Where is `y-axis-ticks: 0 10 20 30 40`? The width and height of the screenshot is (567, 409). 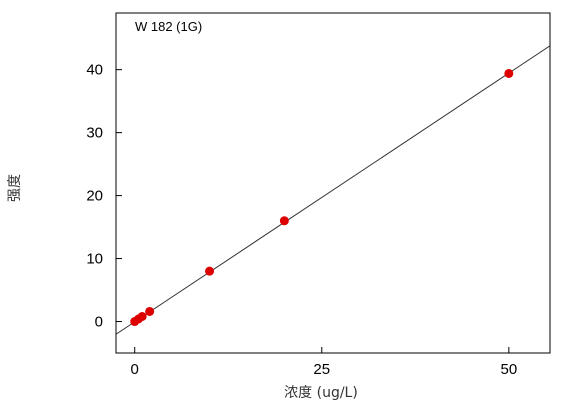
y-axis-ticks: 0 10 20 30 40 is located at coordinates (104, 196).